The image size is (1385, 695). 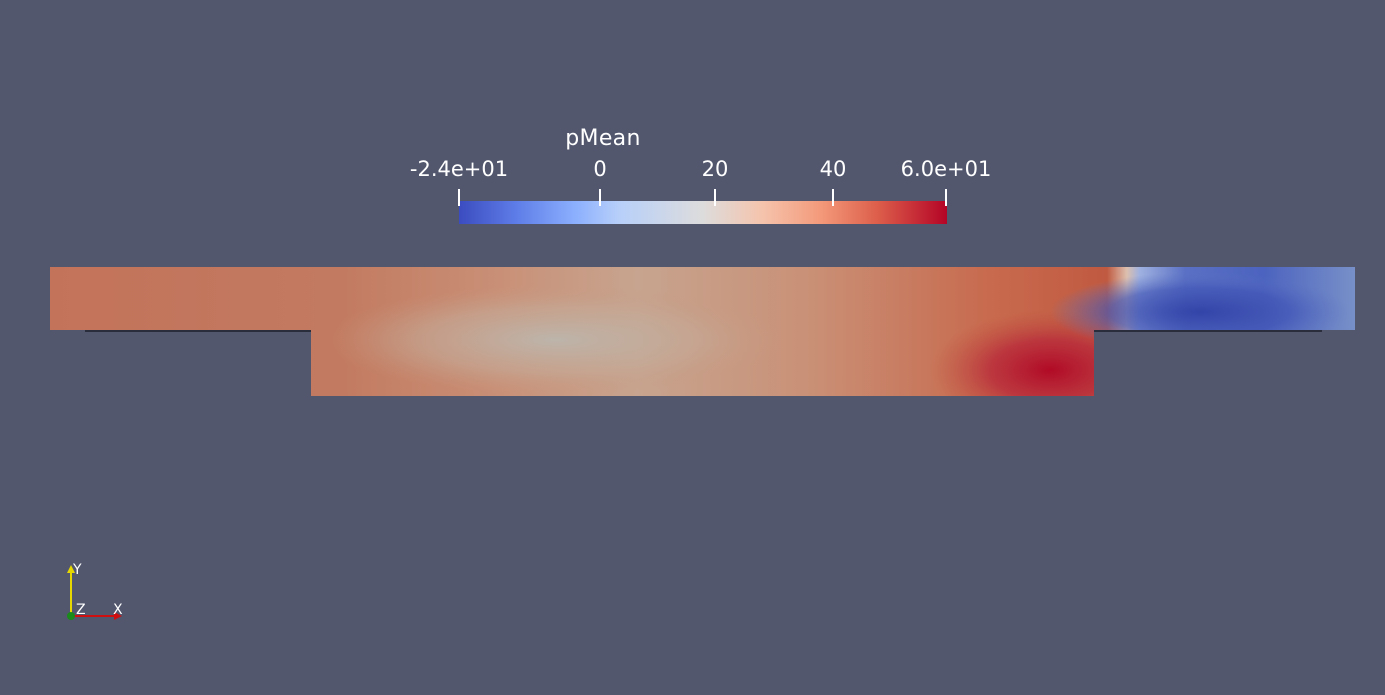 I want to click on colorbar-title: pMean, so click(x=603, y=138).